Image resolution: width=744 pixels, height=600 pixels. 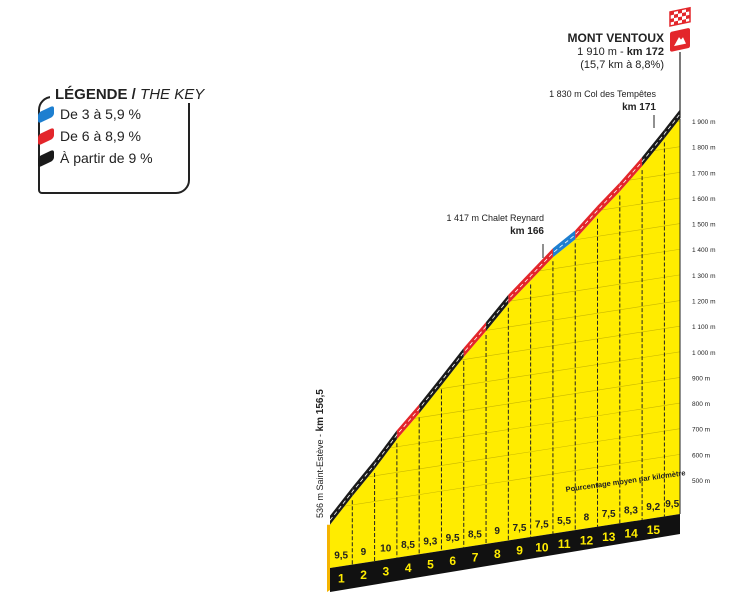 I want to click on y-tick-label: 1 000 m, so click(x=704, y=353).